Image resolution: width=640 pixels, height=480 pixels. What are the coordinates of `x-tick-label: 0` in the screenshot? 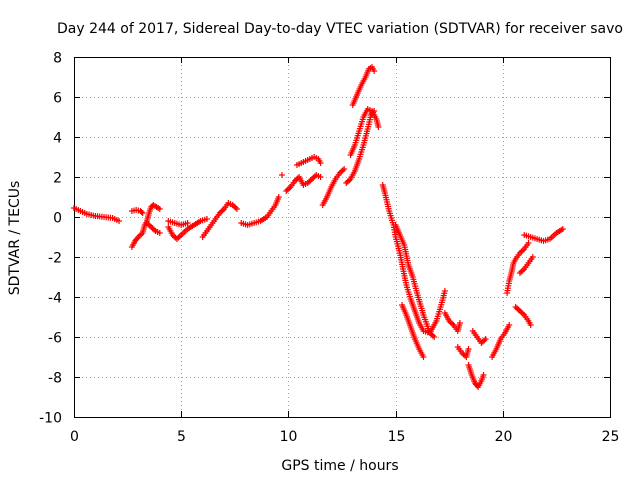 It's located at (74, 437).